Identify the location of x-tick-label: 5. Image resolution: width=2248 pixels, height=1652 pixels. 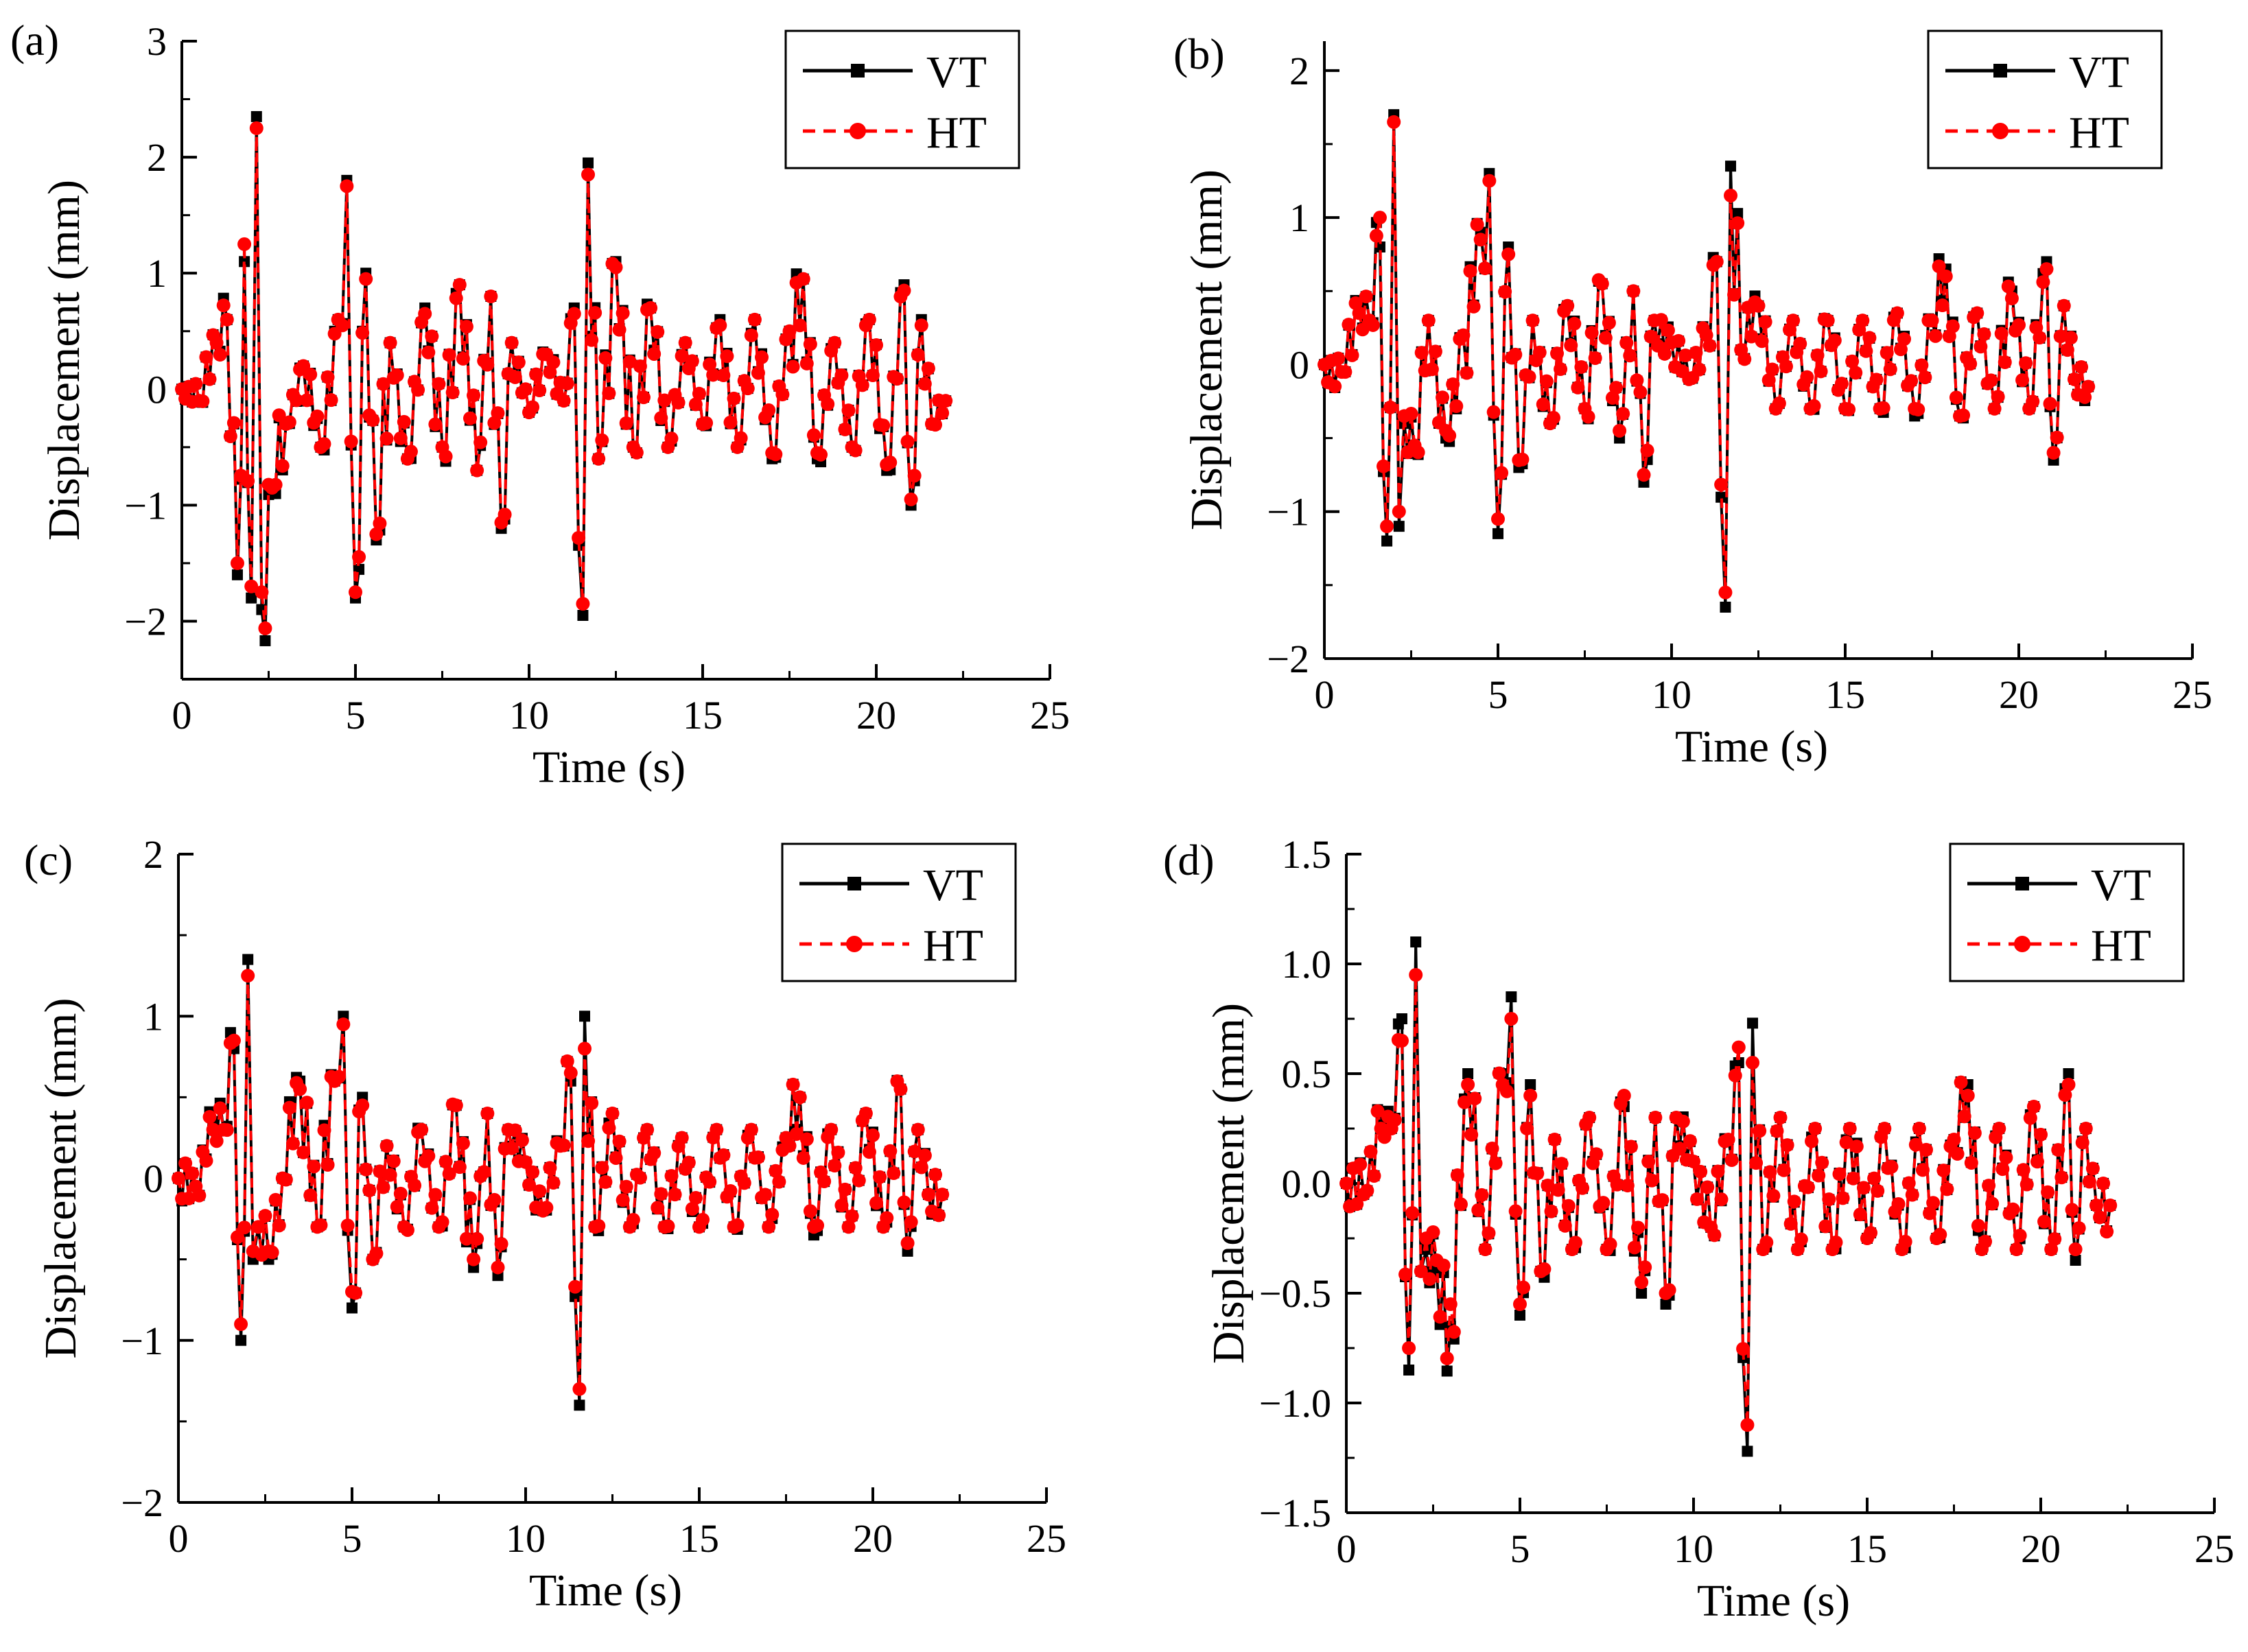
(356, 715).